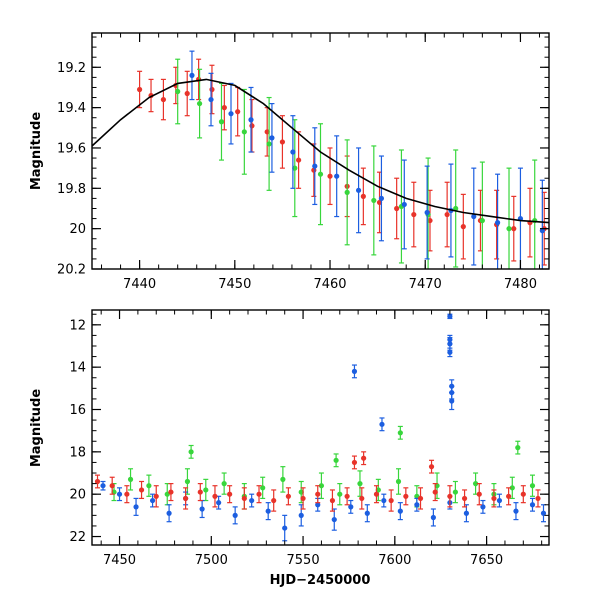  I want to click on y-tick-label: 19.6, so click(71, 148).